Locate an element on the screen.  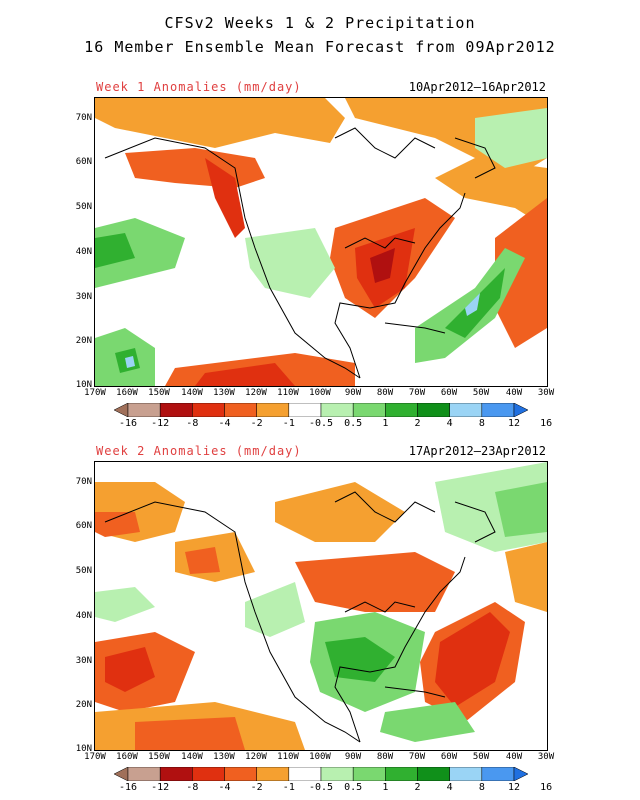
lat-label: 70N is located at coordinates (83, 482).